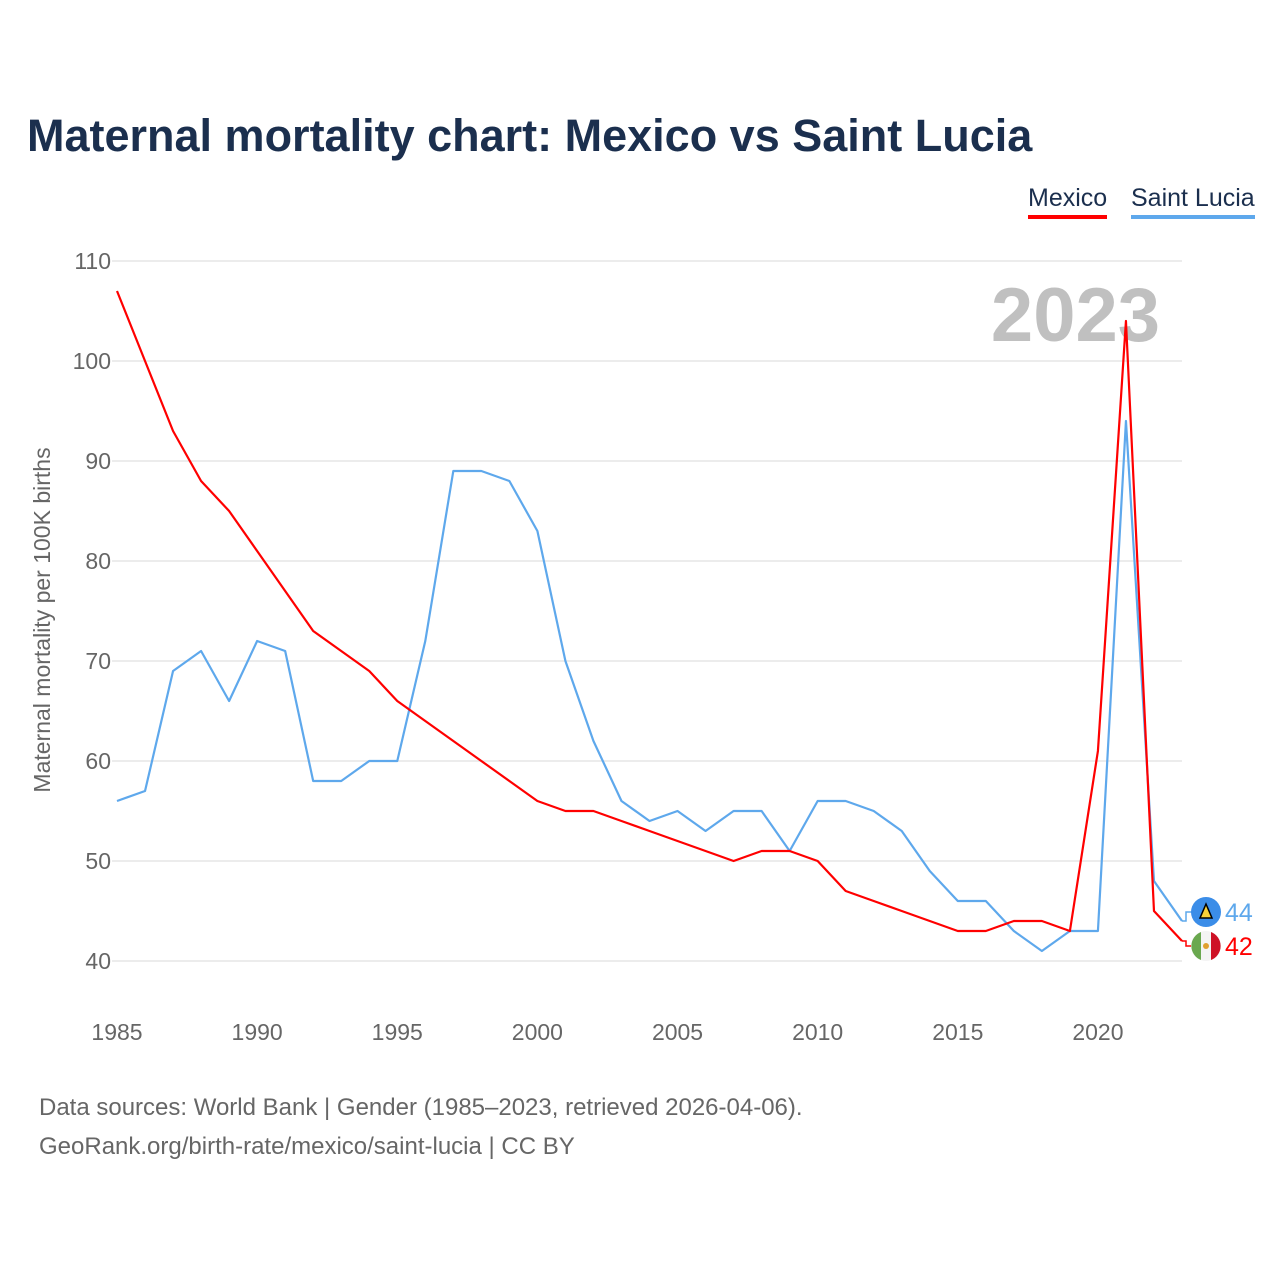 Image resolution: width=1280 pixels, height=1280 pixels. Describe the element at coordinates (92, 361) in the screenshot. I see `y-tick-label: 100` at that location.